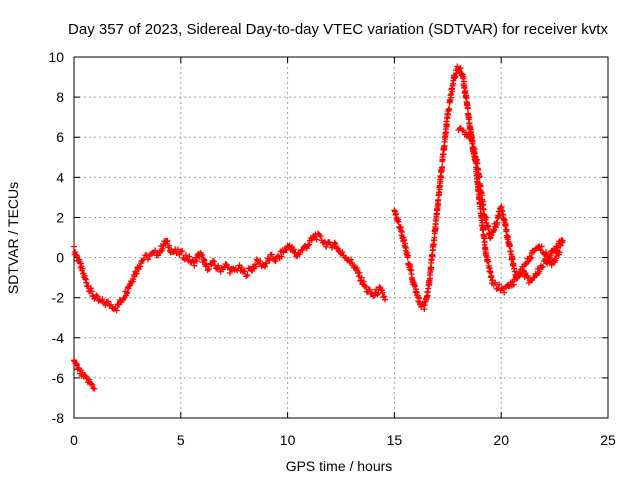 The width and height of the screenshot is (640, 480). Describe the element at coordinates (501, 440) in the screenshot. I see `x-tick-label: 20` at that location.